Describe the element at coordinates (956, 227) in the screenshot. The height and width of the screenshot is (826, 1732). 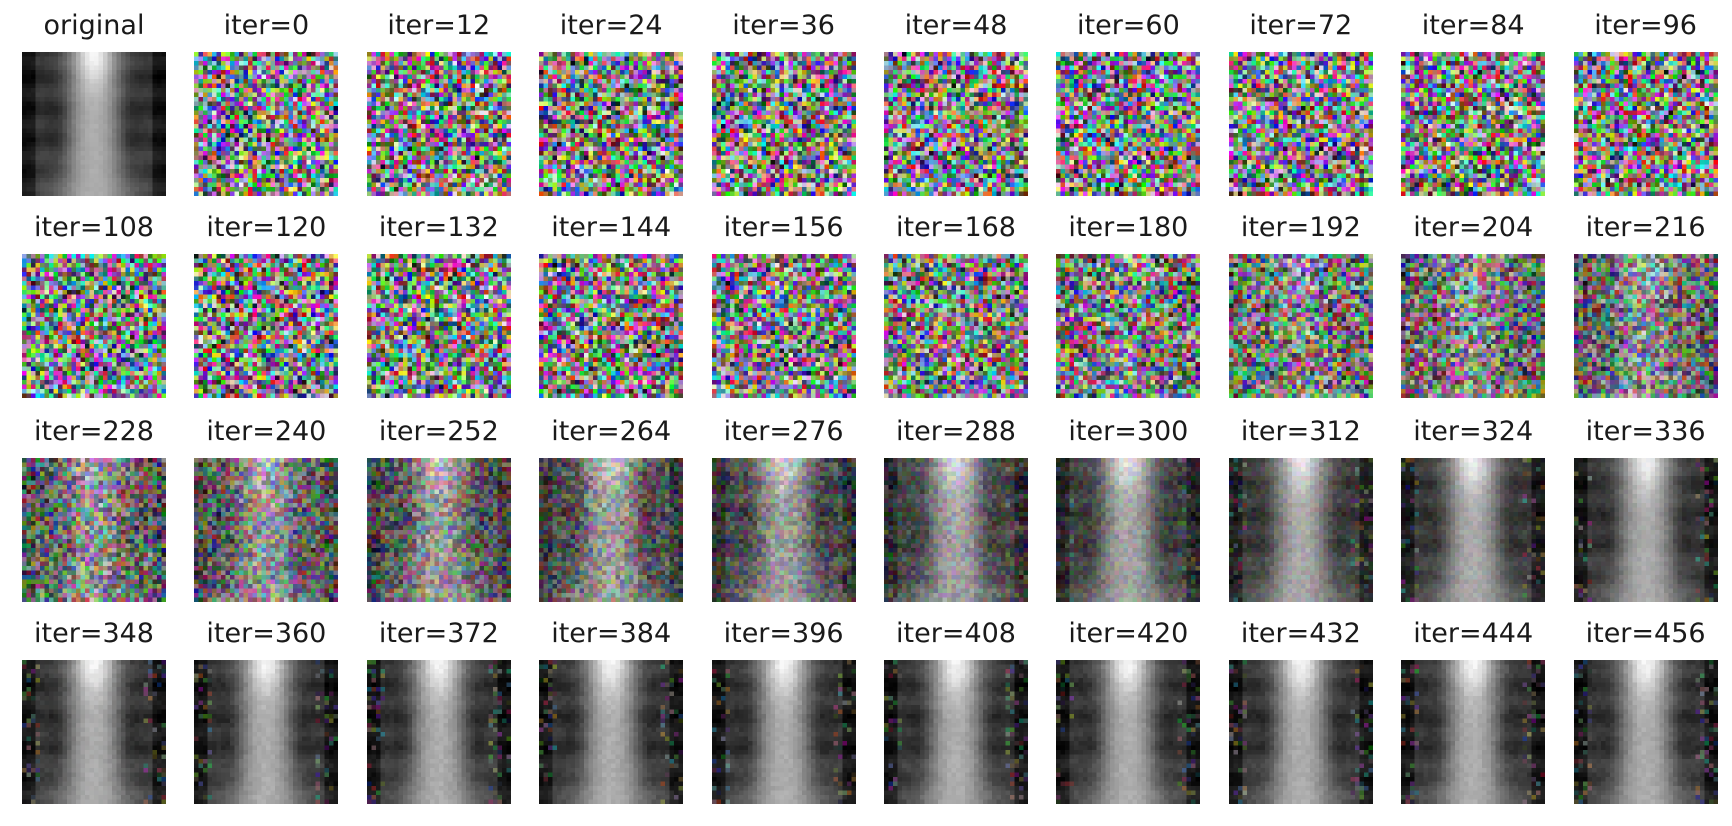
I see `panel-title: iter=168` at that location.